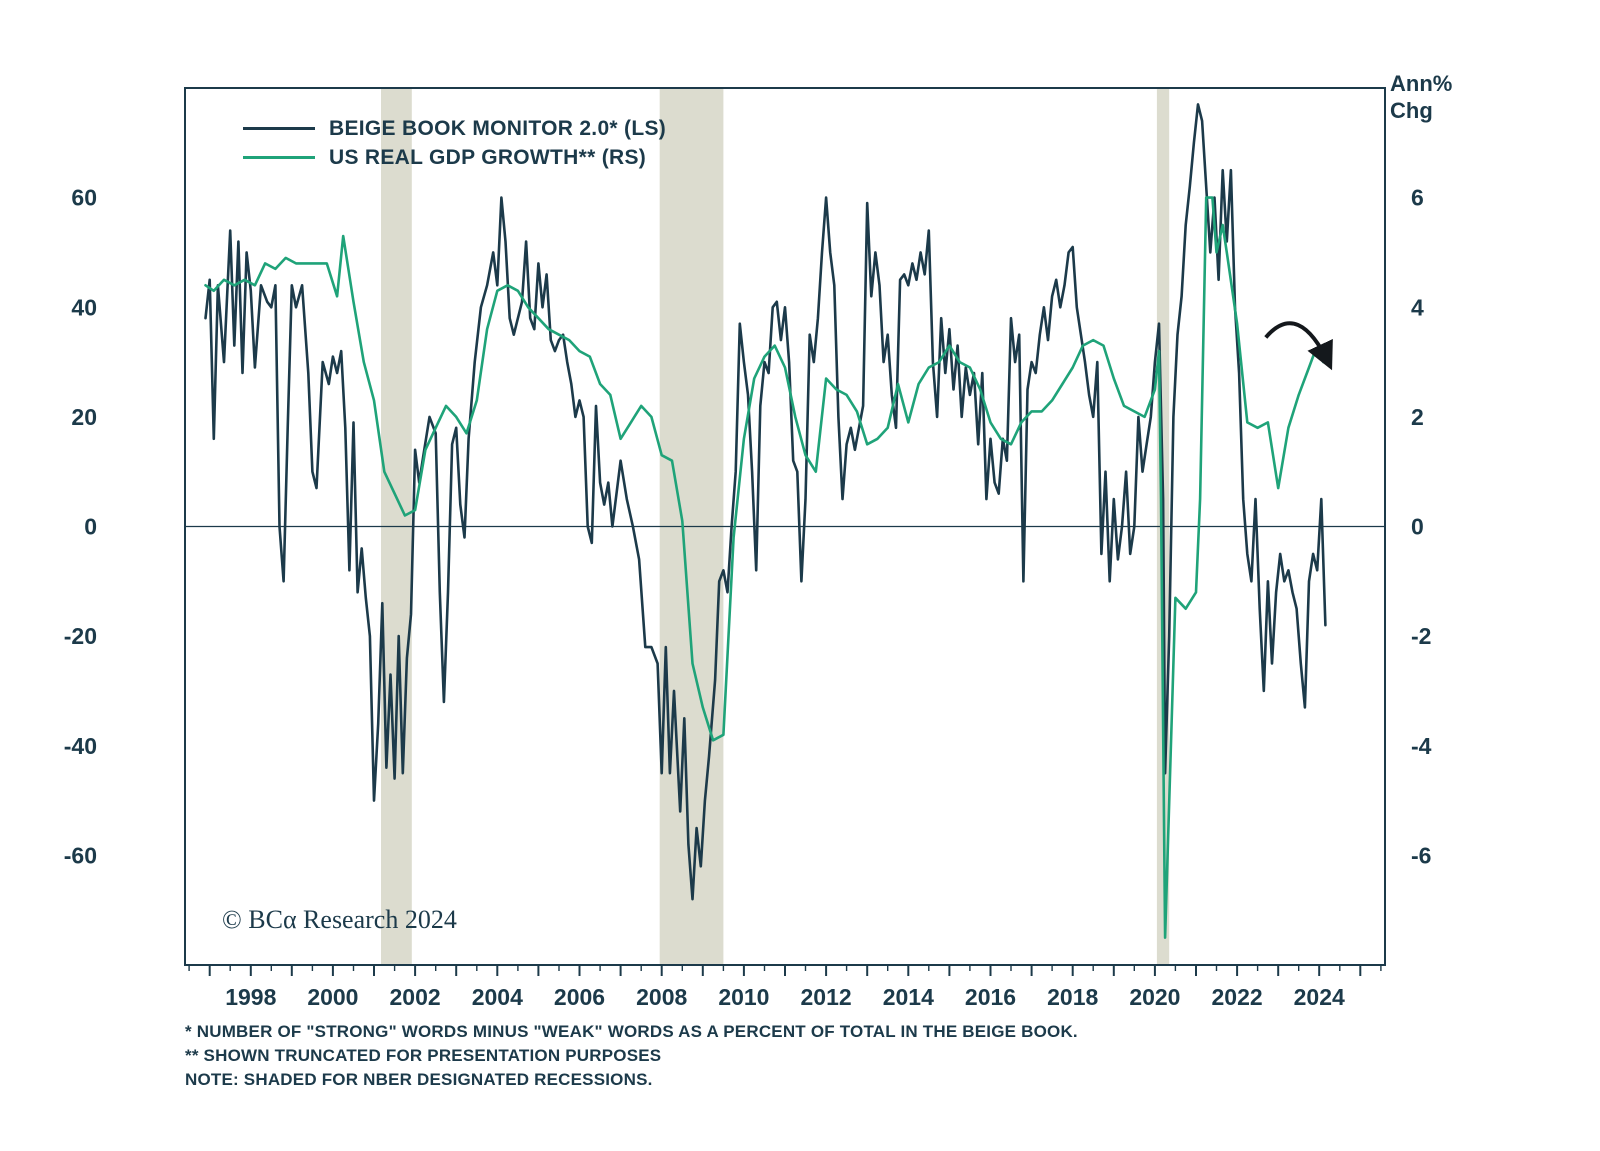 The height and width of the screenshot is (1151, 1600). I want to click on left-tick-label: -60, so click(80, 855).